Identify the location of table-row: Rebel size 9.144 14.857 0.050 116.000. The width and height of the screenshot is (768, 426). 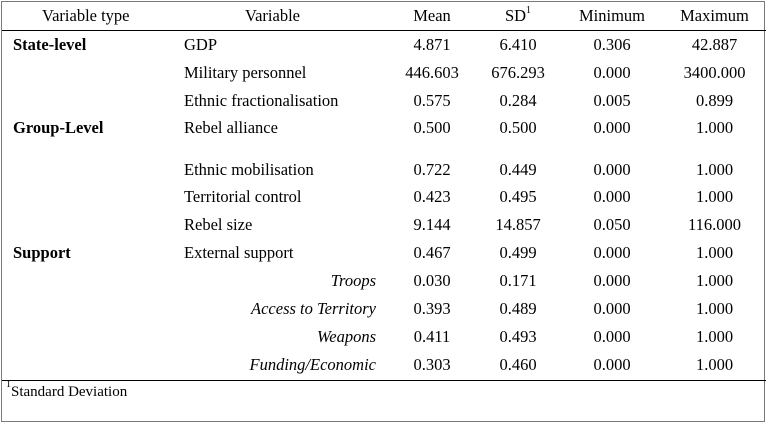
(384, 225).